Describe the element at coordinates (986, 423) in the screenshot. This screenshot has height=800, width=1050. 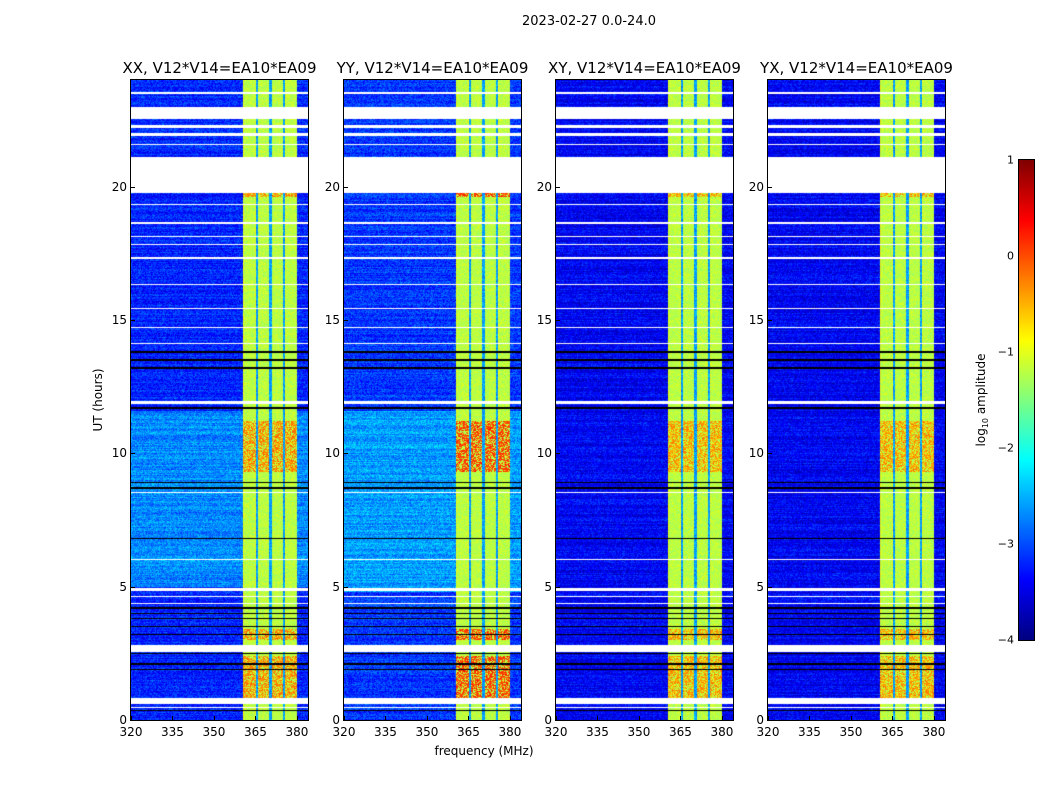
I see `colorbar-label-sub: 10` at that location.